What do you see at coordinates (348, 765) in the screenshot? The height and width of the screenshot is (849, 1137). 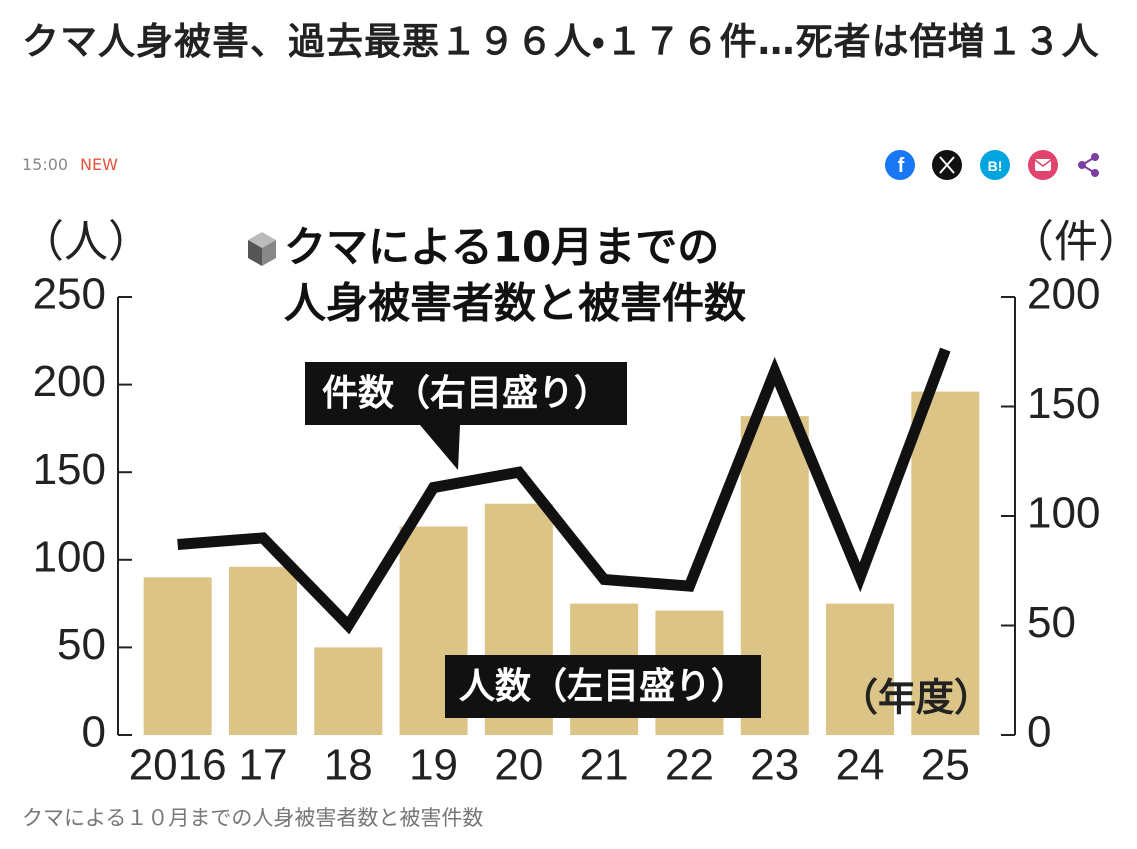 I see `x-tick-label: 18` at bounding box center [348, 765].